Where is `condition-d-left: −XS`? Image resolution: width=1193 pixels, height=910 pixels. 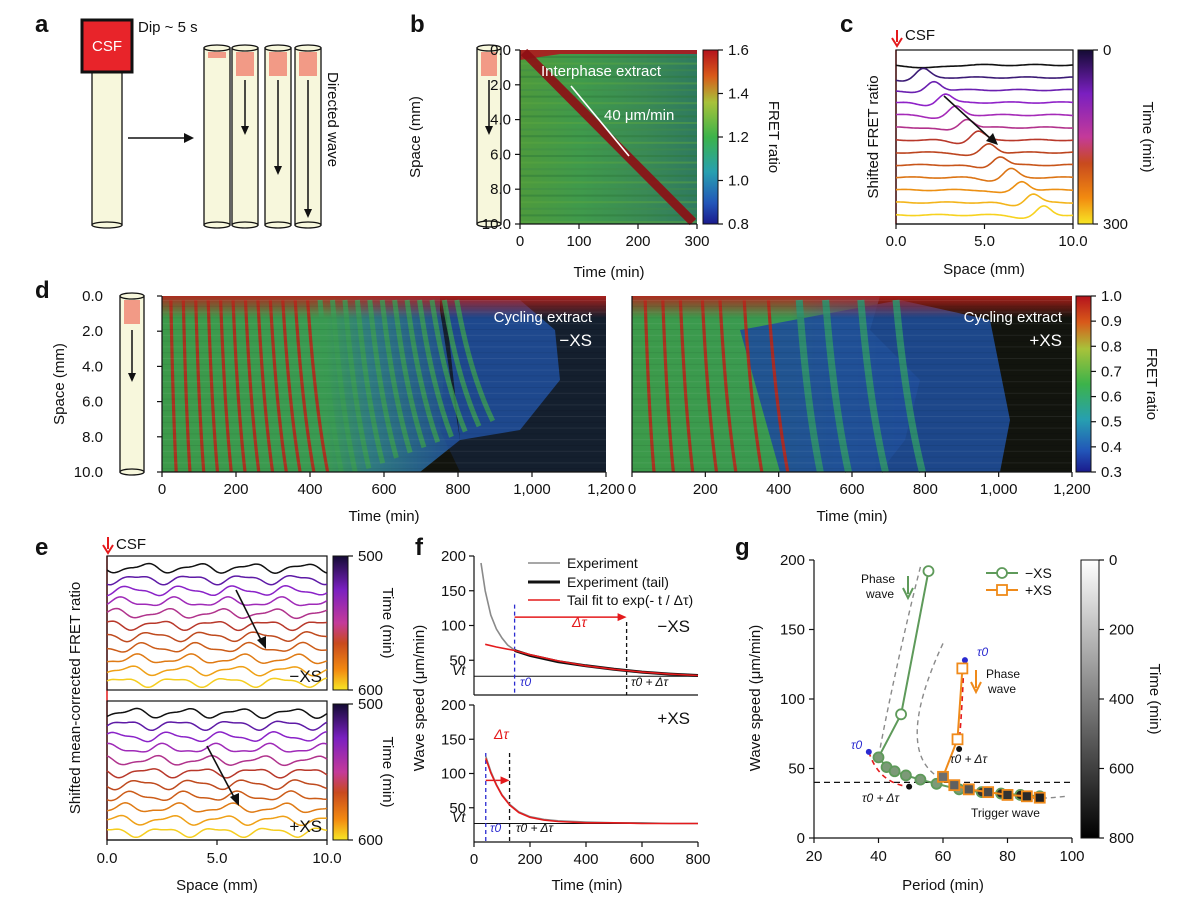 condition-d-left: −XS is located at coordinates (575, 340).